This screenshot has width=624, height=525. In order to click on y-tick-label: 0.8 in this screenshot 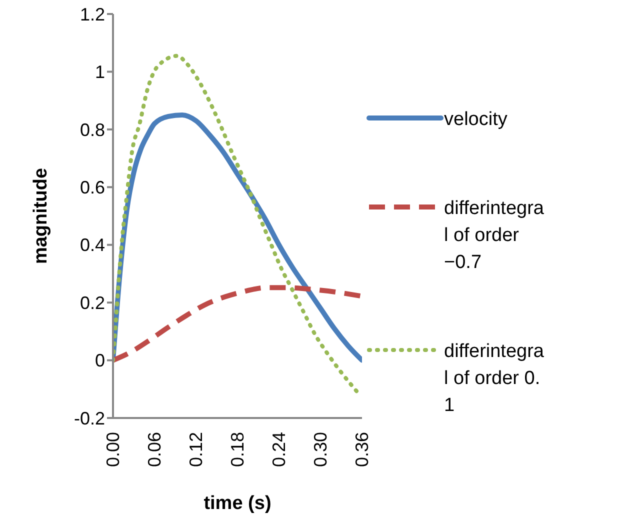, I will do `click(92, 130)`.